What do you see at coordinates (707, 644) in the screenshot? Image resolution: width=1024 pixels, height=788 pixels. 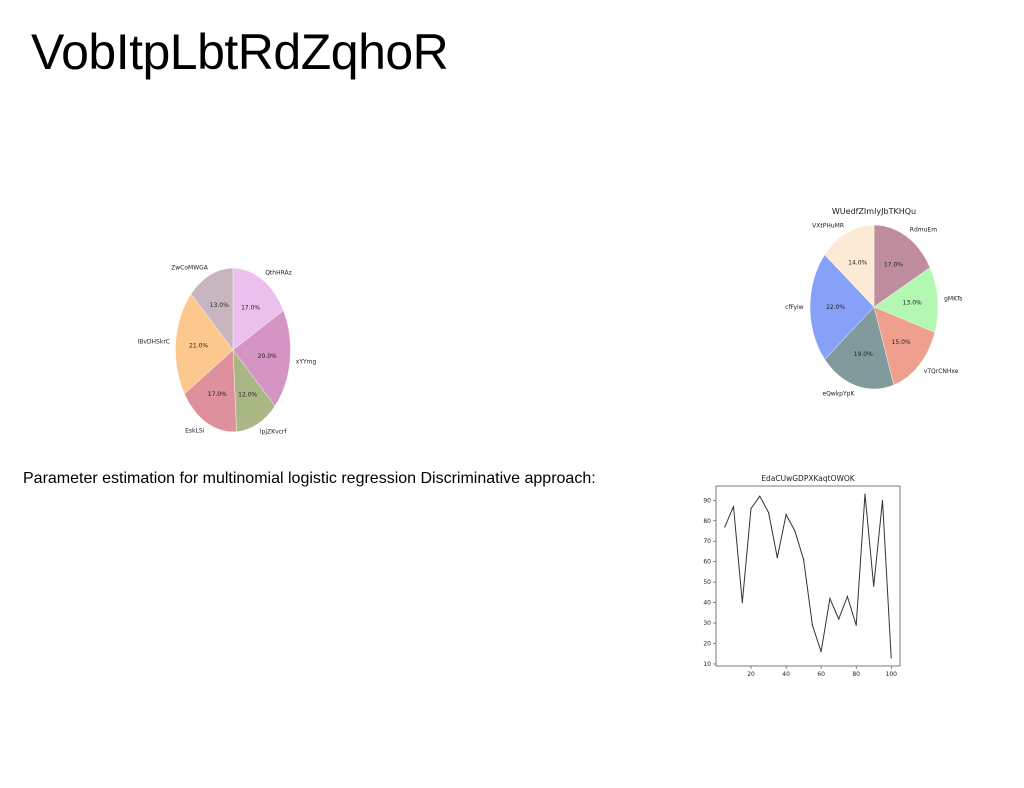 I see `y-tick-label: 20` at bounding box center [707, 644].